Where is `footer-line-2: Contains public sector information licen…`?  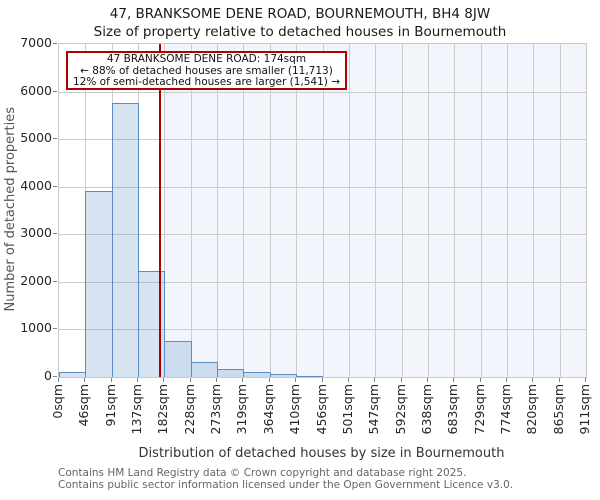 footer-line-2: Contains public sector information licen… is located at coordinates (286, 484).